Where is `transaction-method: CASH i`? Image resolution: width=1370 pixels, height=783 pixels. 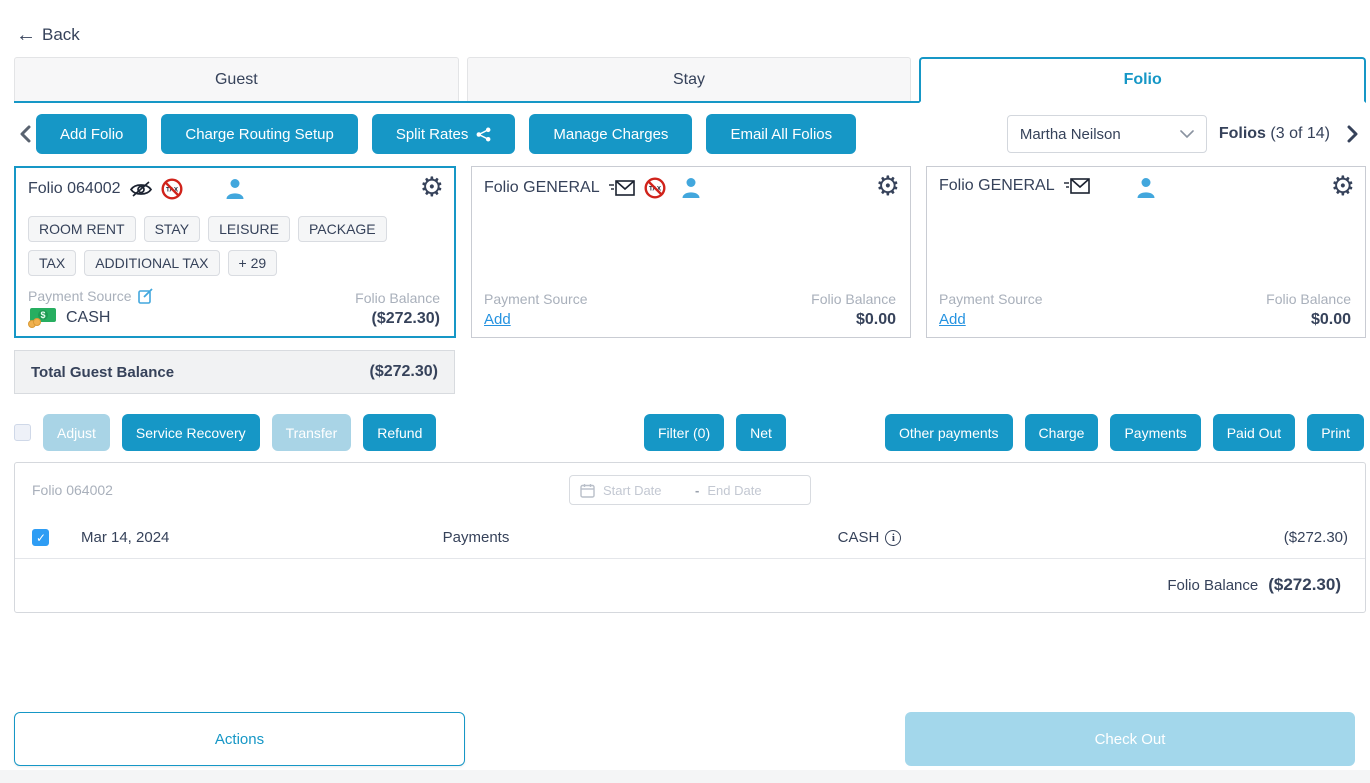
transaction-method: CASH i is located at coordinates (869, 537).